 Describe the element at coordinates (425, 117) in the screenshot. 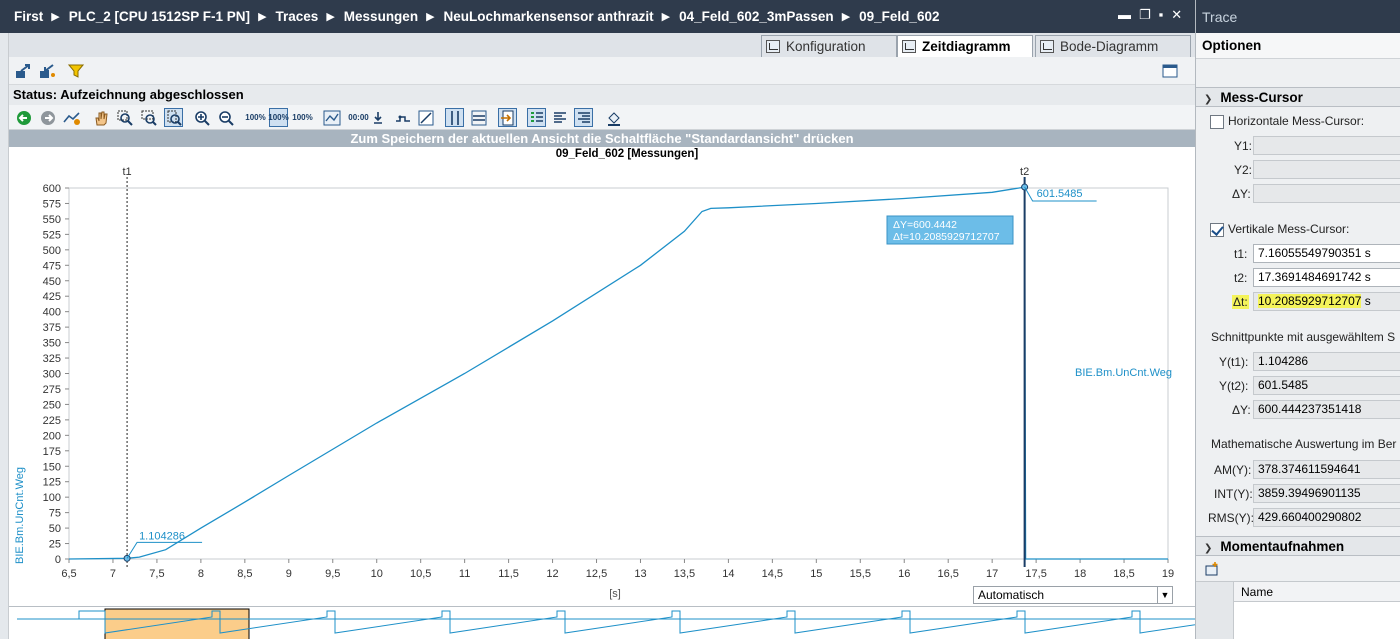

I see `diagonal-line-icon` at that location.